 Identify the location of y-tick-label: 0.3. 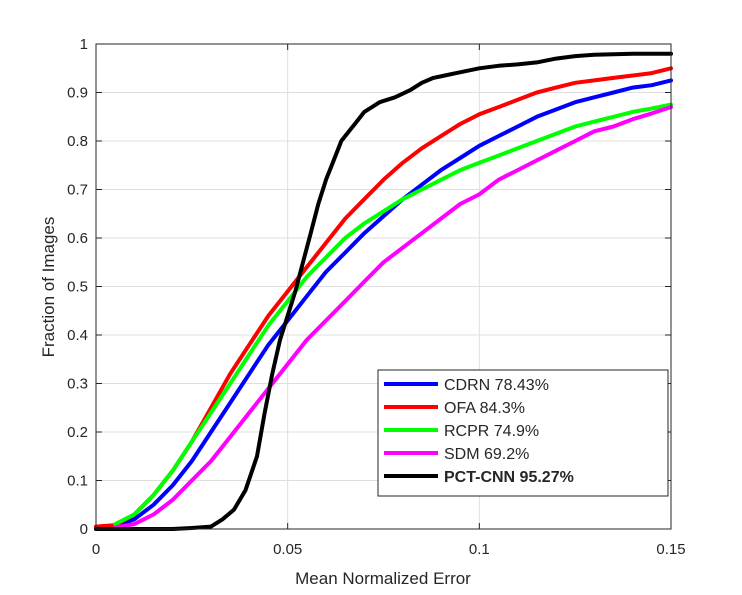
(77, 384).